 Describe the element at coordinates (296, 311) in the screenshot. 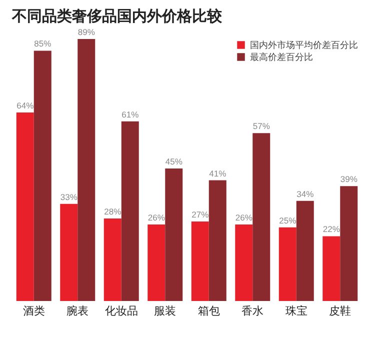

I see `x-tick-label: 珠宝` at that location.